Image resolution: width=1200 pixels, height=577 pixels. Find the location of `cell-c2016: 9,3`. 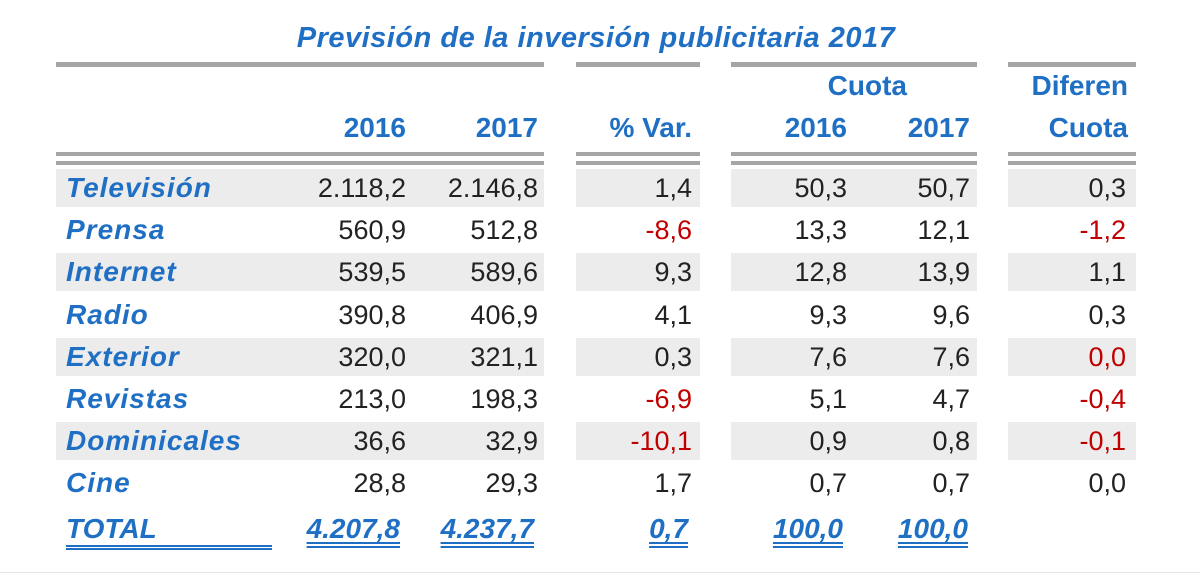

cell-c2016: 9,3 is located at coordinates (828, 314).